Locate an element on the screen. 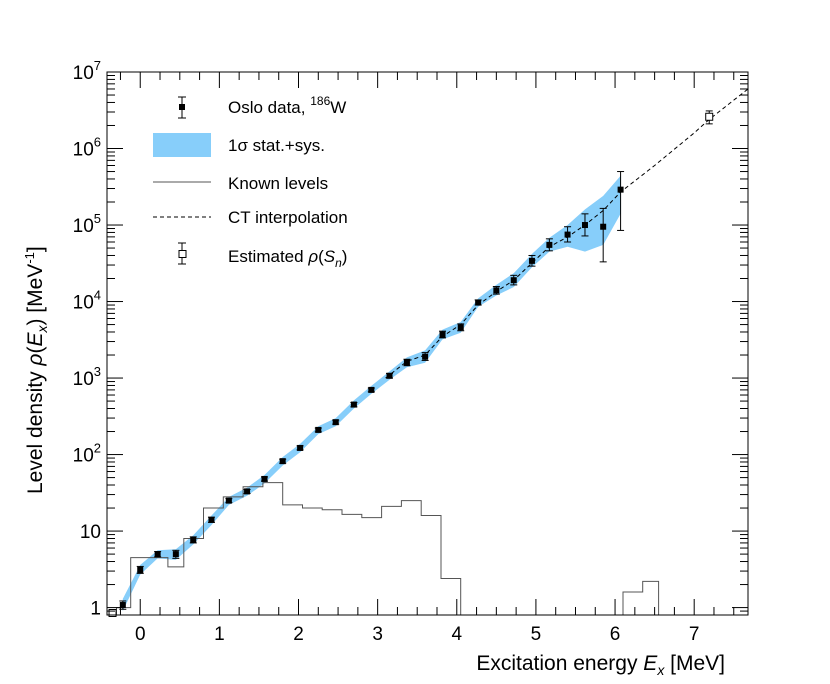  y-tick-label: 10³ is located at coordinates (87, 377).